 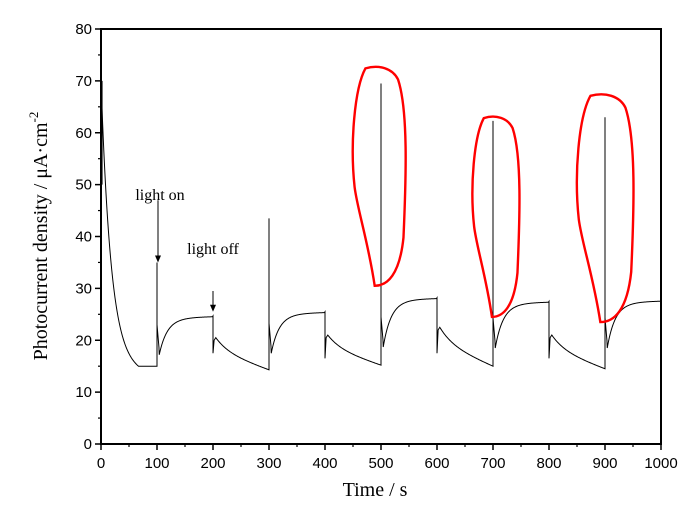 What do you see at coordinates (83, 185) in the screenshot?
I see `y-tick-label: 50` at bounding box center [83, 185].